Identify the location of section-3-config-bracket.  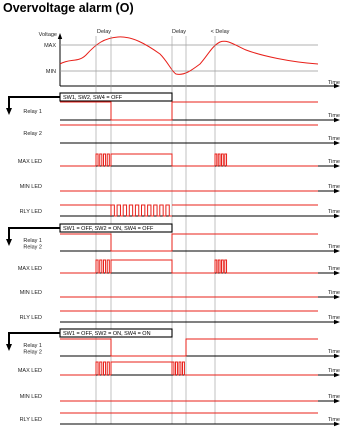
(34, 339).